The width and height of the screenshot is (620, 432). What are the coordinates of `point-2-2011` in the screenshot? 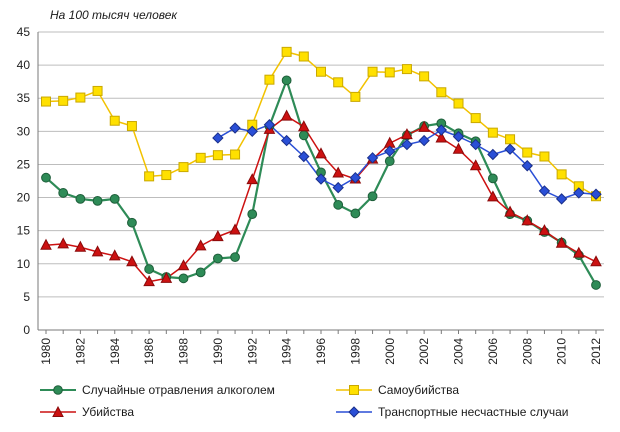 It's located at (578, 252).